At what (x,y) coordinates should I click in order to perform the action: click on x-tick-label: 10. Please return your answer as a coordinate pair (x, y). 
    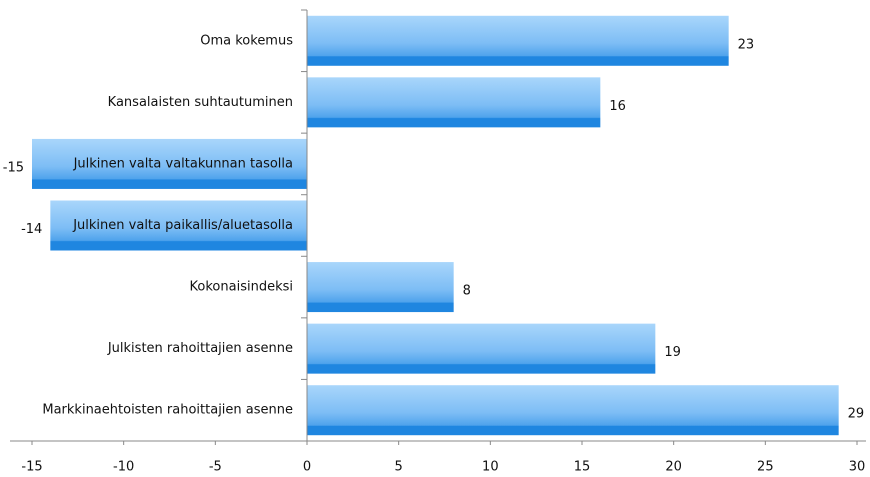
    Looking at the image, I should click on (490, 467).